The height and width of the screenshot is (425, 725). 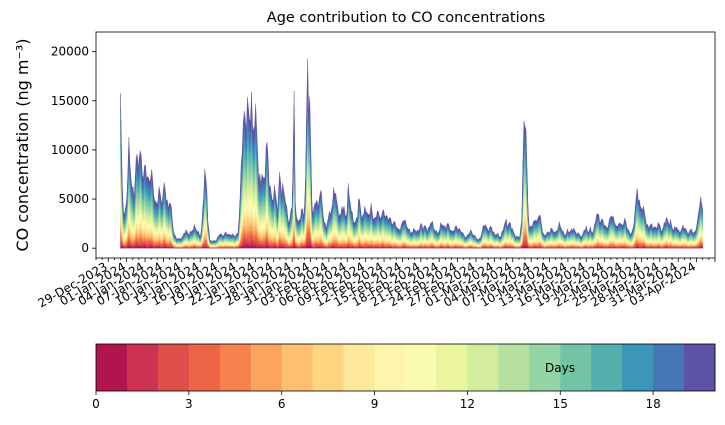 I want to click on colorbar-tick-label: 15, so click(x=560, y=404).